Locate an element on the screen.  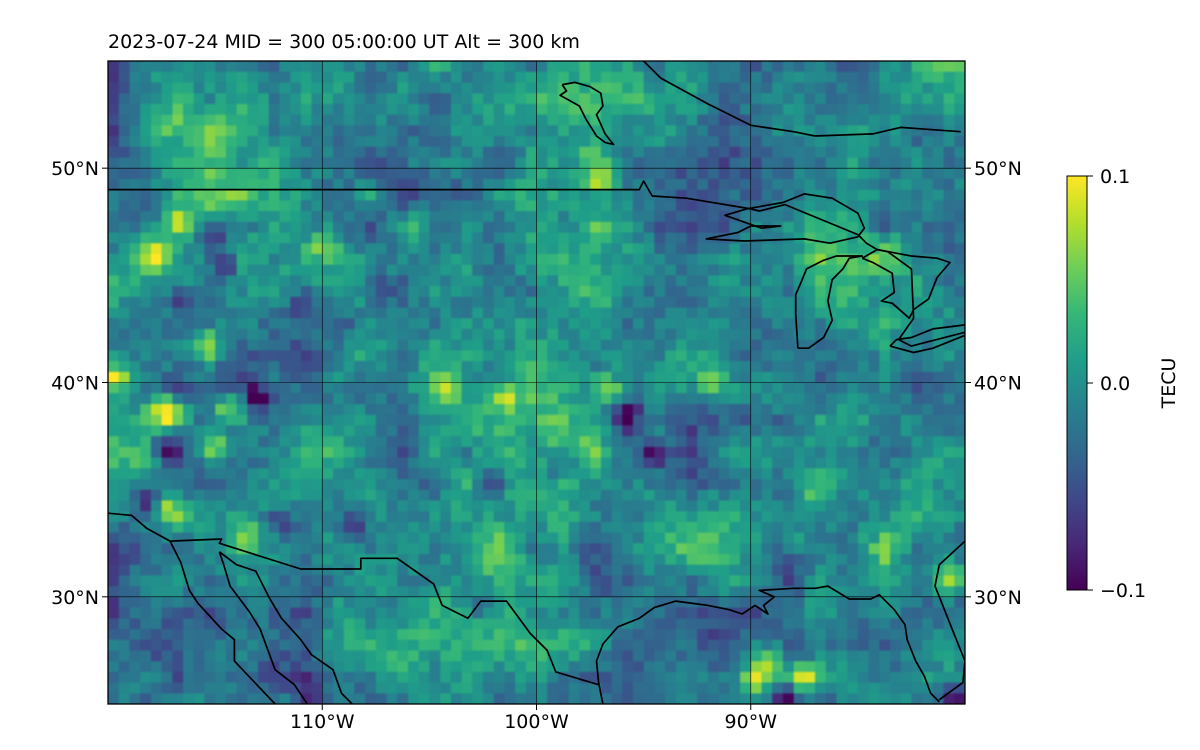
baja-gulf-coast-line is located at coordinates (263, 627).